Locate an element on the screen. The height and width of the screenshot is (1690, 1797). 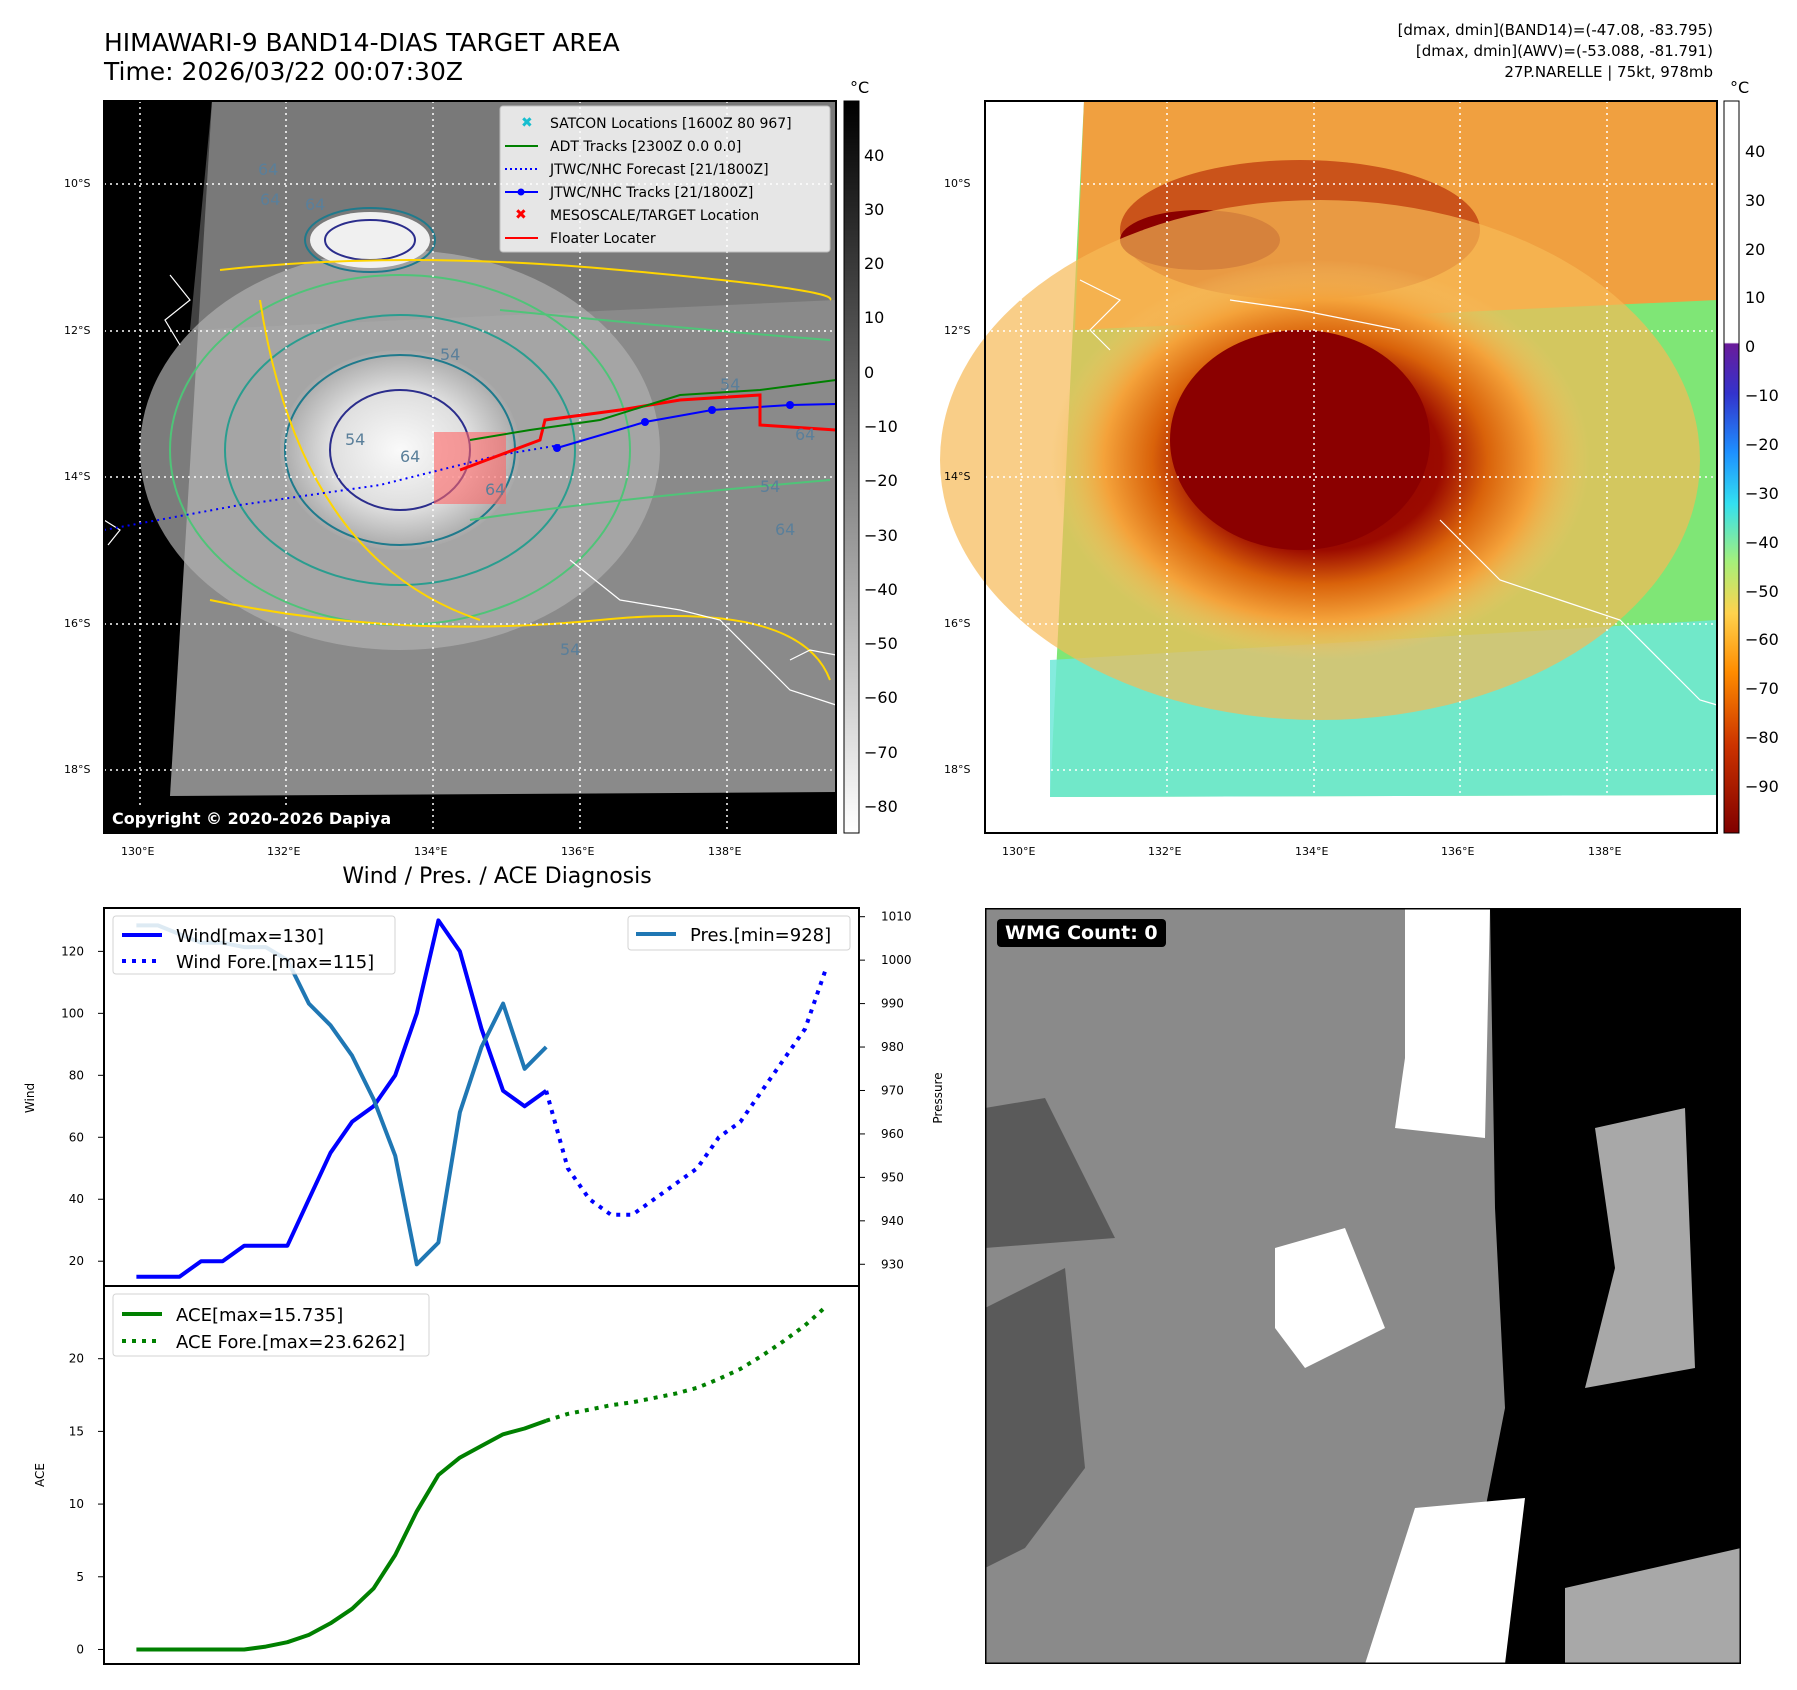
tl-cbar-tick: 10 is located at coordinates (874, 317).